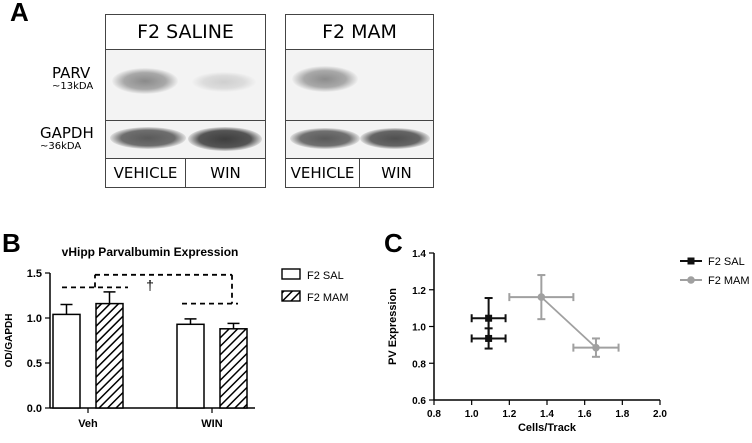 Image resolution: width=752 pixels, height=443 pixels. What do you see at coordinates (88, 424) in the screenshot?
I see `x-tick-label: Veh` at bounding box center [88, 424].